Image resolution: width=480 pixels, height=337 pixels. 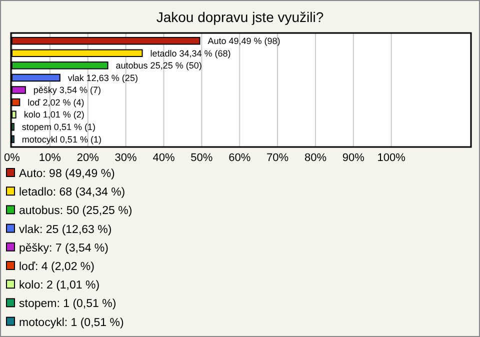 What do you see at coordinates (65, 230) in the screenshot?
I see `text: vlak: 25 (12,63 %)` at bounding box center [65, 230].